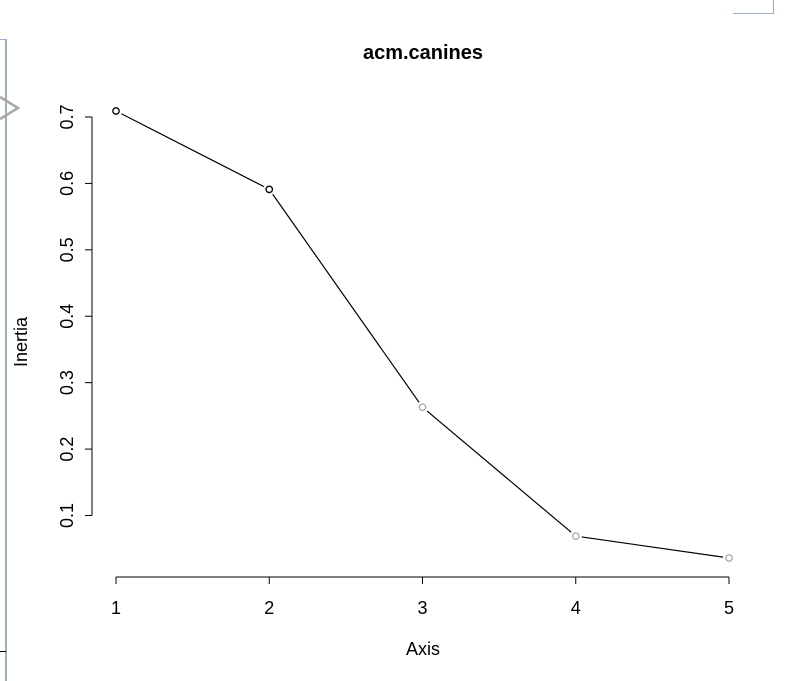 This screenshot has width=794, height=681. What do you see at coordinates (67, 316) in the screenshot?
I see `y-tick-label: 0.4` at bounding box center [67, 316].